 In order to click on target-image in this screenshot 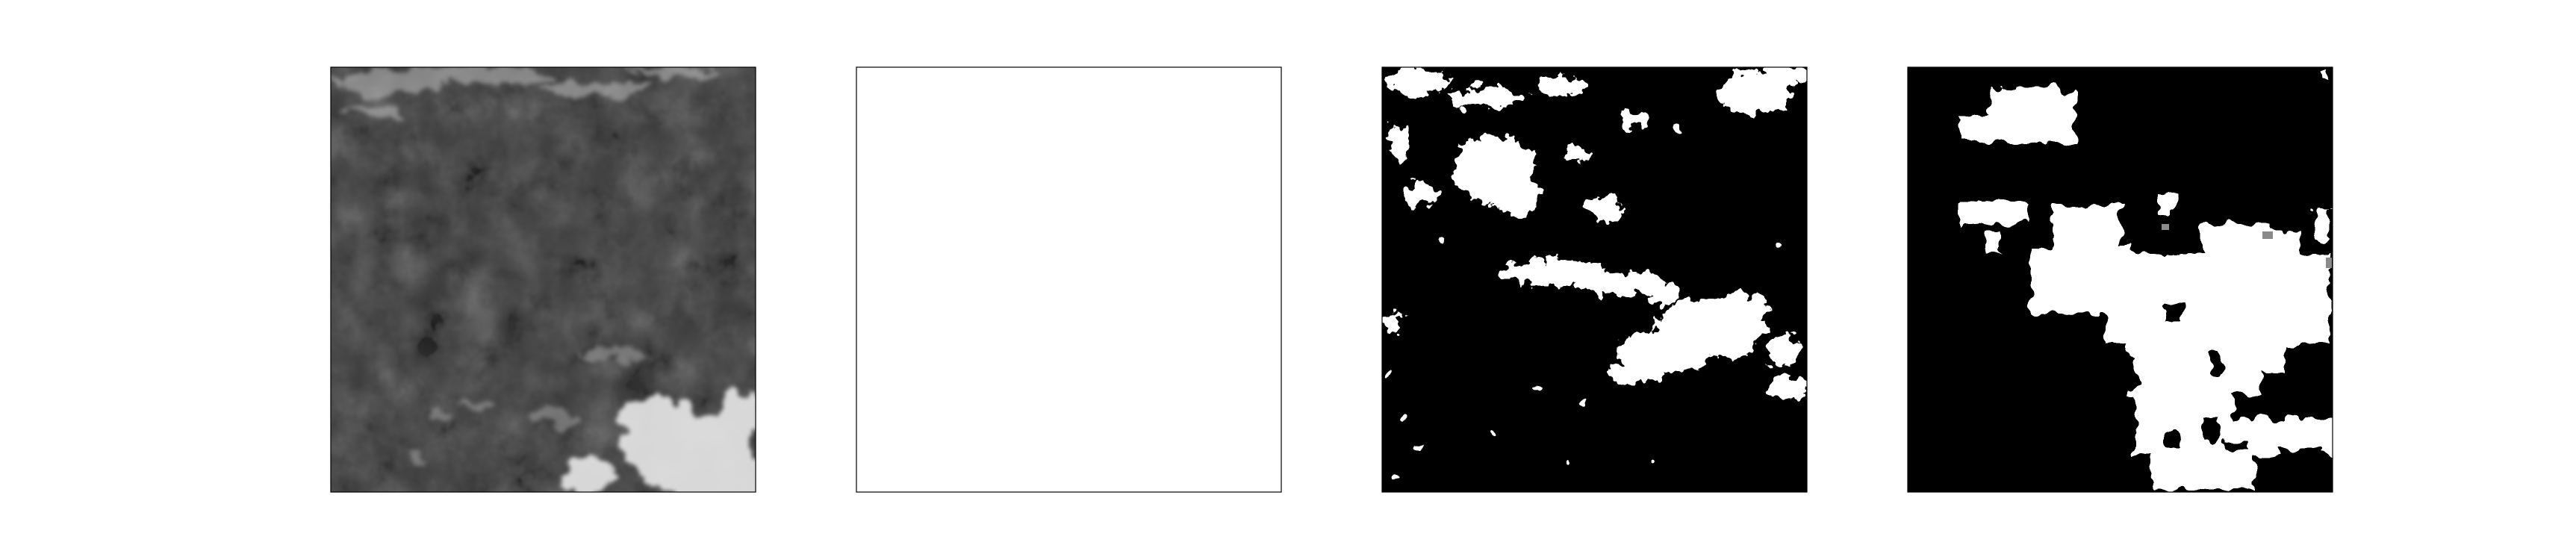, I will do `click(1068, 279)`.